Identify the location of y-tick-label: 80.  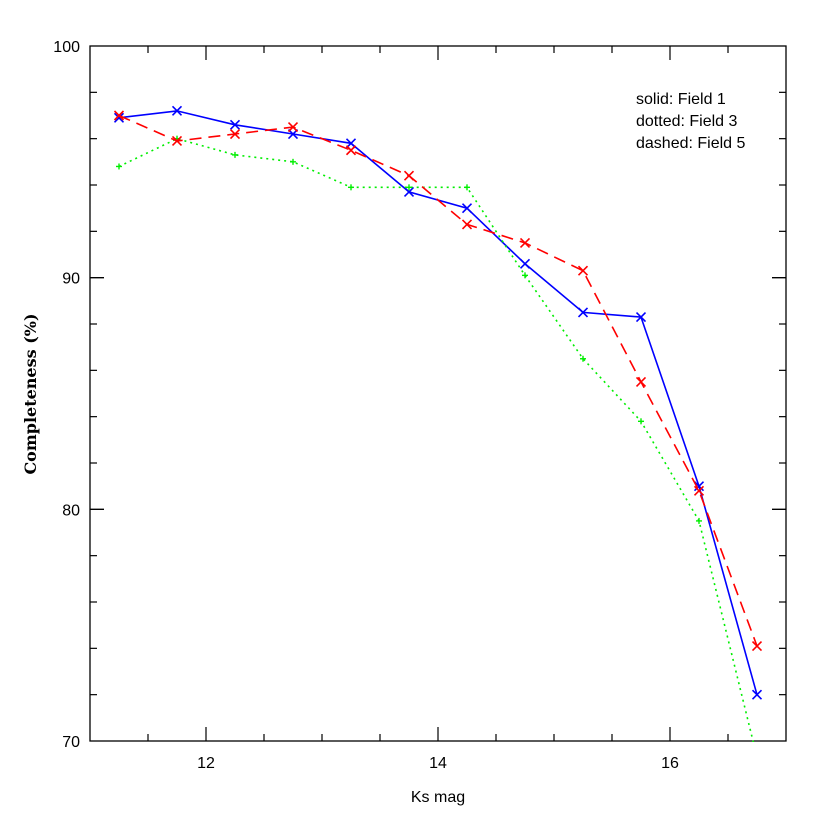
(71, 510).